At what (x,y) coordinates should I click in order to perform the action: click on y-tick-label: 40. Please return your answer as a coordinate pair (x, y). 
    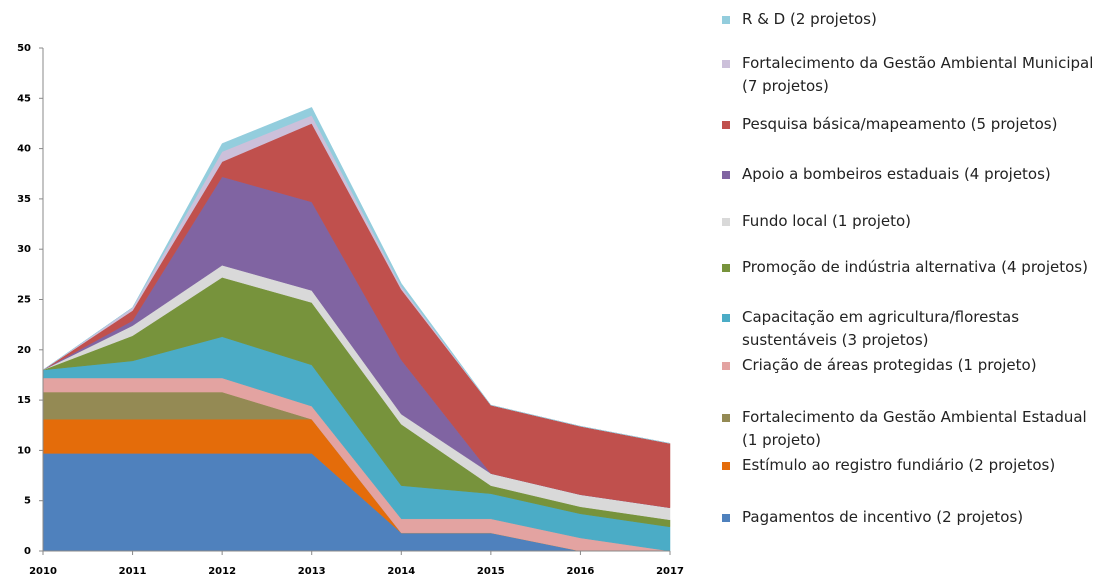
    Looking at the image, I should click on (24, 149).